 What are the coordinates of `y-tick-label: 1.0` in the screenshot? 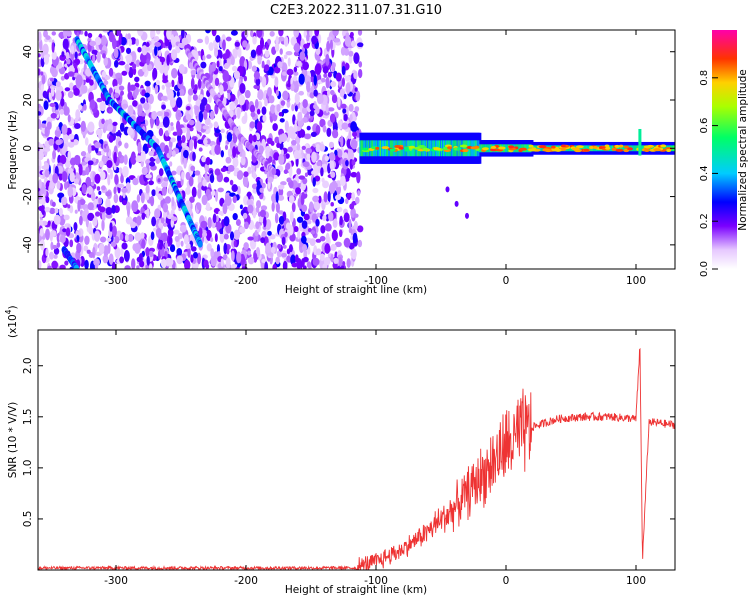 It's located at (28, 468).